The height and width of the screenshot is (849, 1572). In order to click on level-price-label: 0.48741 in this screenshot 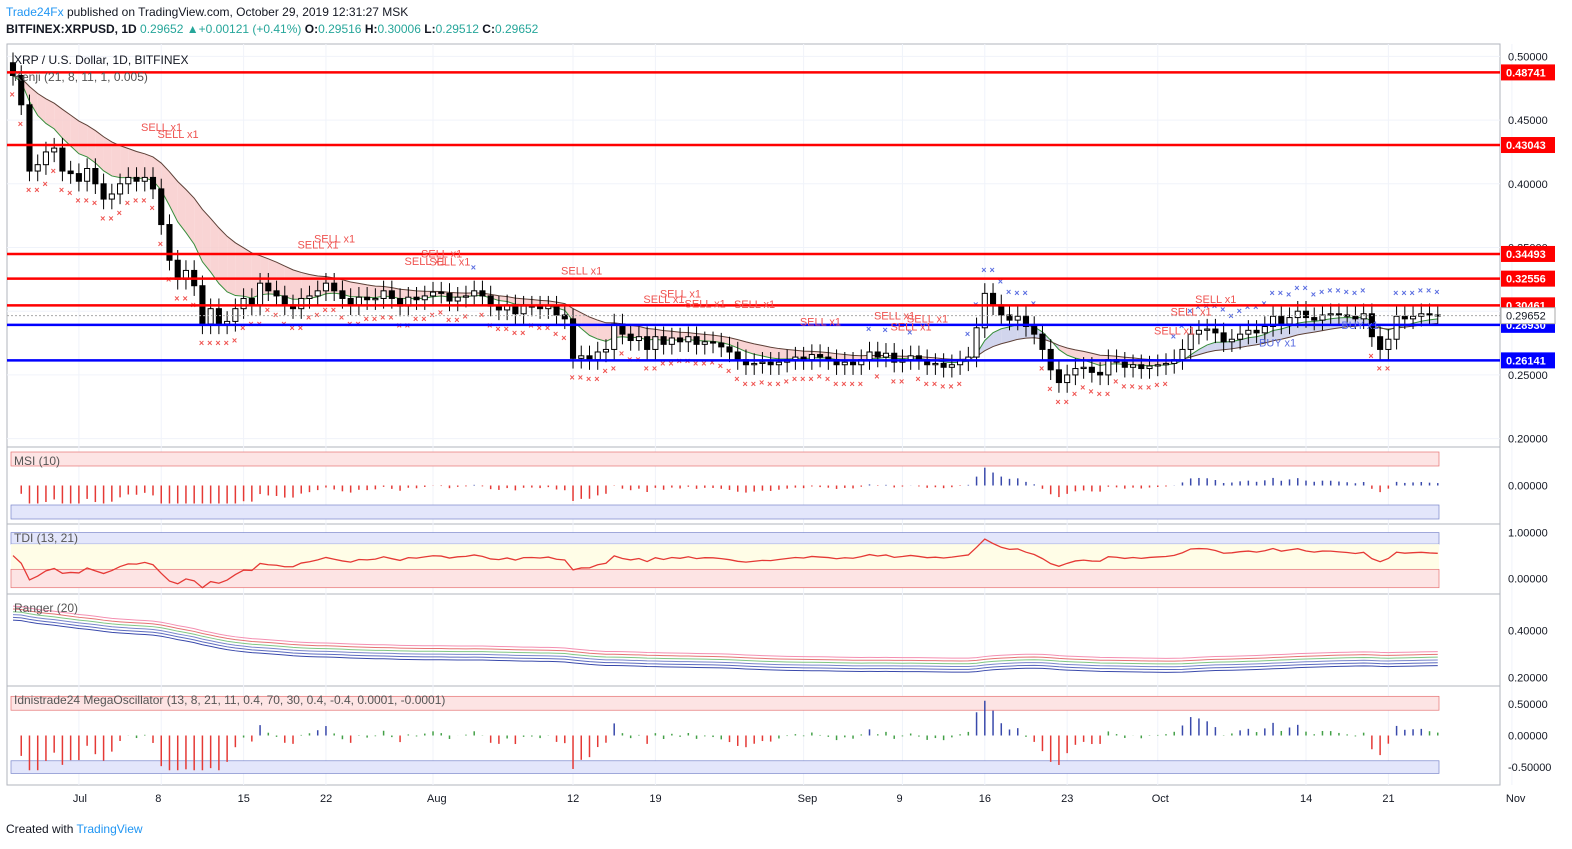, I will do `click(1526, 73)`.